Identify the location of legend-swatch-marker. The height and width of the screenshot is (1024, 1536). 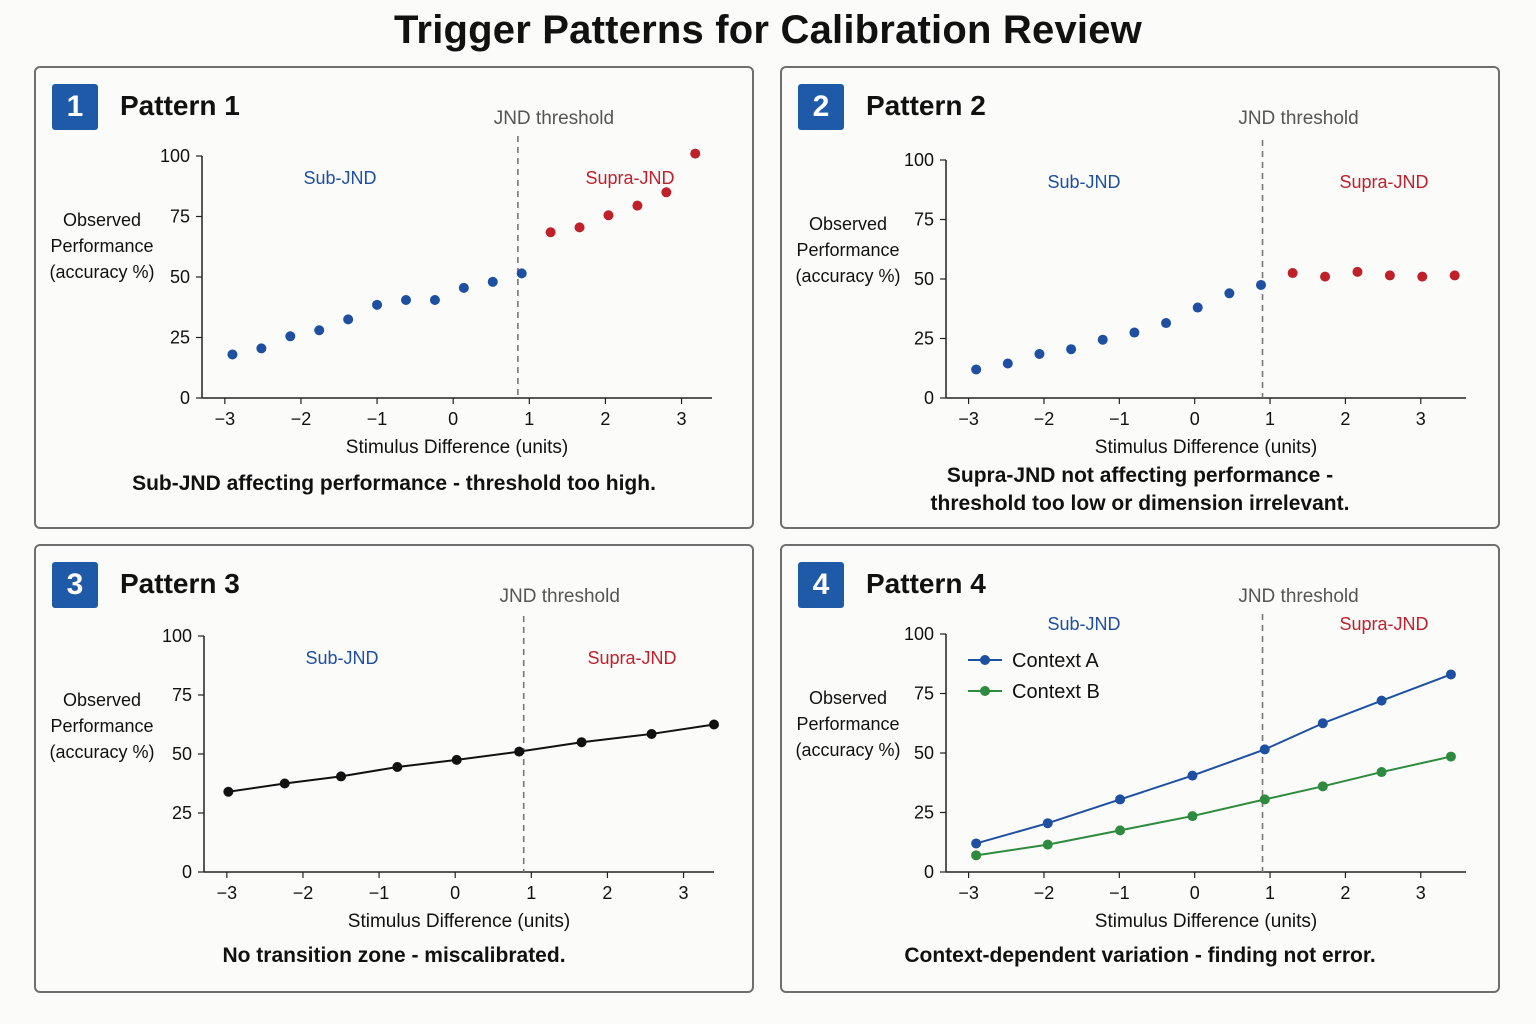
(985, 691).